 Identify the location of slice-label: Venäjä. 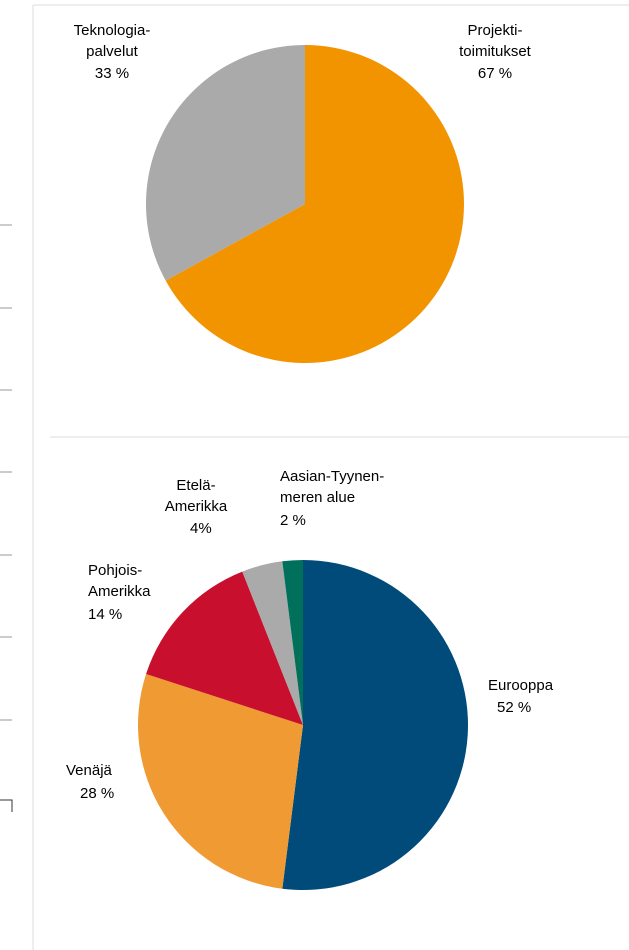
(89, 770).